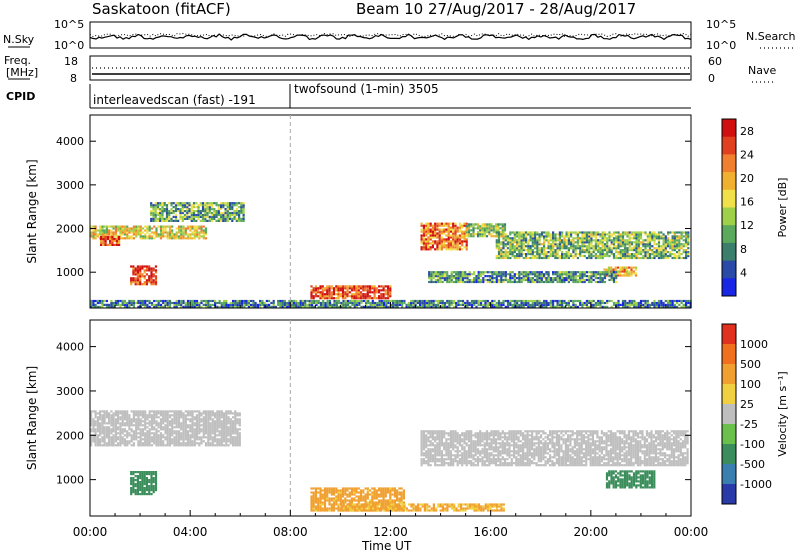 The image size is (800, 554). What do you see at coordinates (161, 9) in the screenshot?
I see `station-title: Saskatoon (fitACF)` at bounding box center [161, 9].